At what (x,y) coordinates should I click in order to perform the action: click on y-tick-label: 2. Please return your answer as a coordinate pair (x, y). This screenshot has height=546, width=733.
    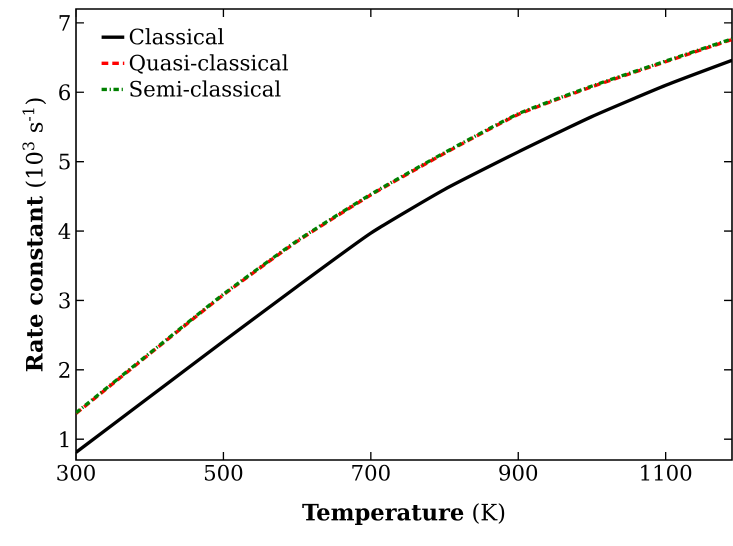
    Looking at the image, I should click on (64, 370).